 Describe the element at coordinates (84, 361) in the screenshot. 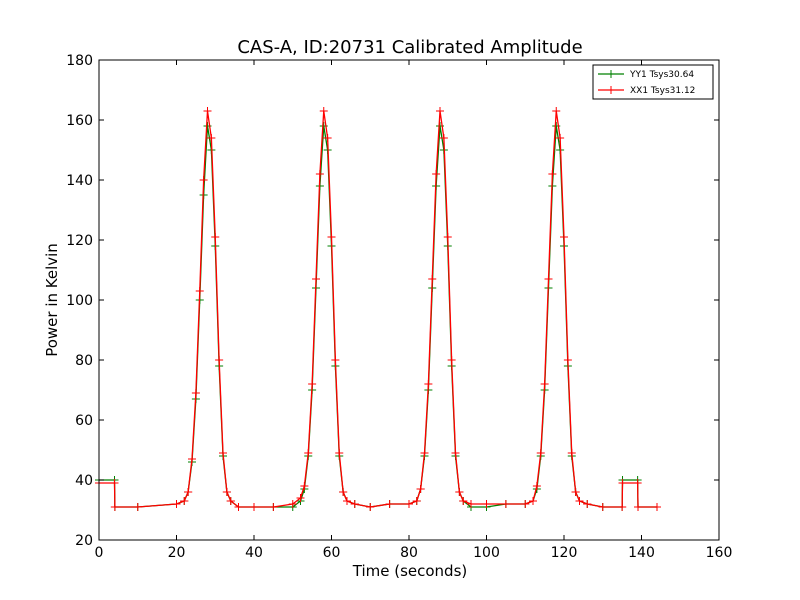

I see `y-tick-label: 80` at that location.